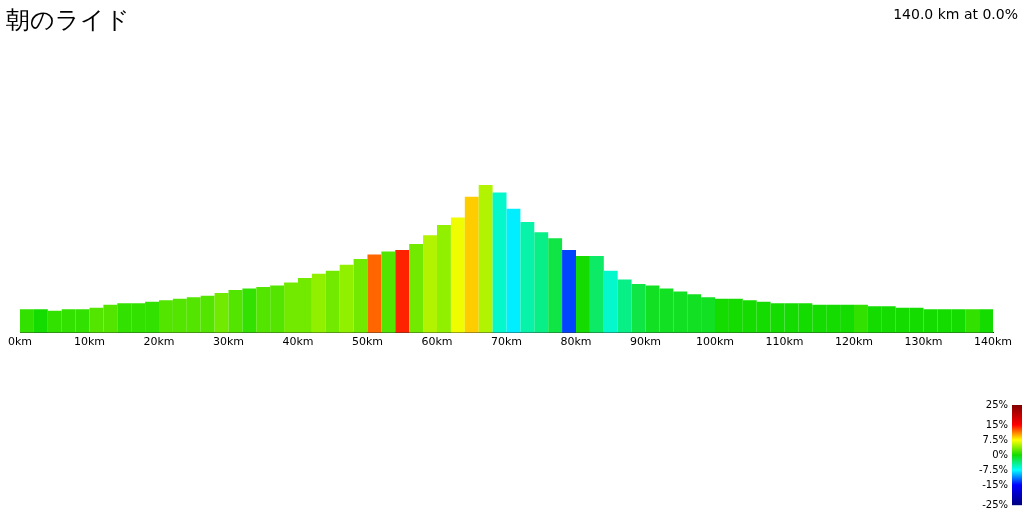 This screenshot has width=1024, height=512. I want to click on x-tick-label: 140km, so click(993, 342).